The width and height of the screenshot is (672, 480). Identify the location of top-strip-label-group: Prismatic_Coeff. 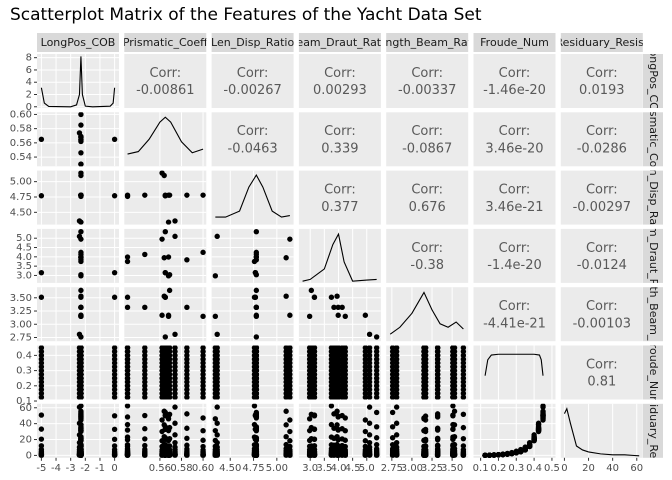
(165, 42).